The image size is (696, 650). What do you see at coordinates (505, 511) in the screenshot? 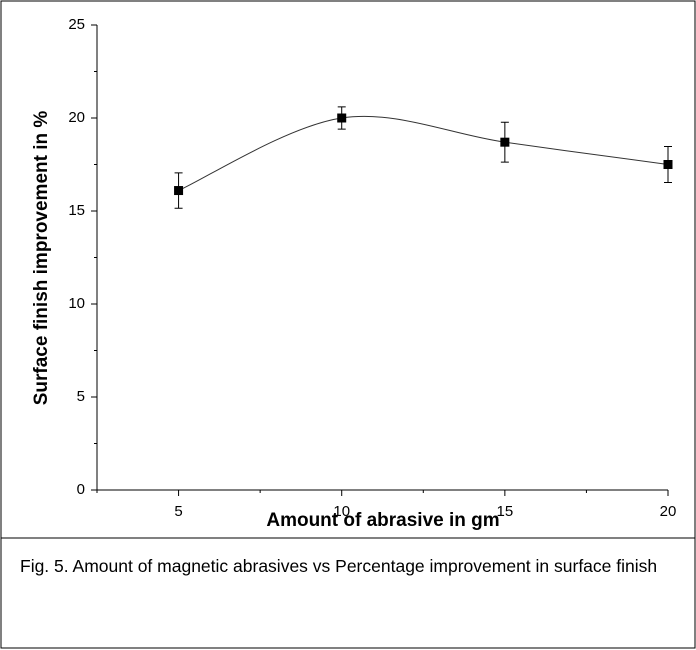
I see `x-tick-label: 15` at bounding box center [505, 511].